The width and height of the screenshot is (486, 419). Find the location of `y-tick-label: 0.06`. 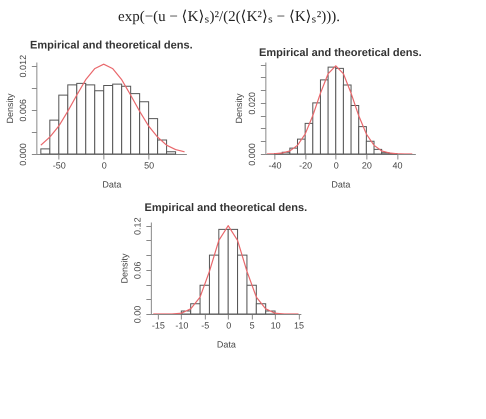

y-tick-label: 0.06 is located at coordinates (137, 271).